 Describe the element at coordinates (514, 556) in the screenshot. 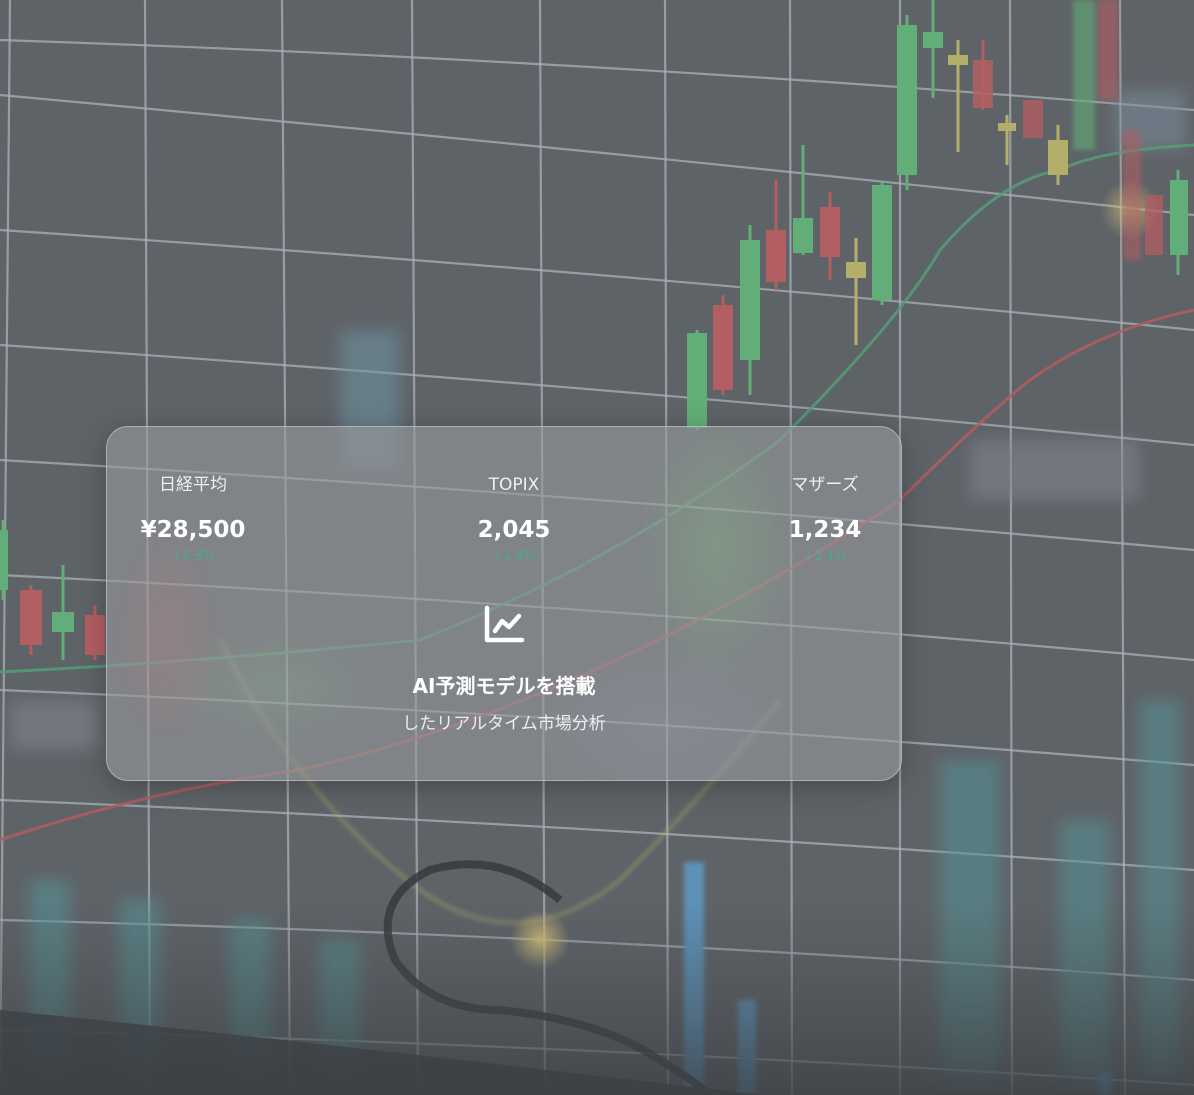

I see `market-change: +1.8%` at that location.